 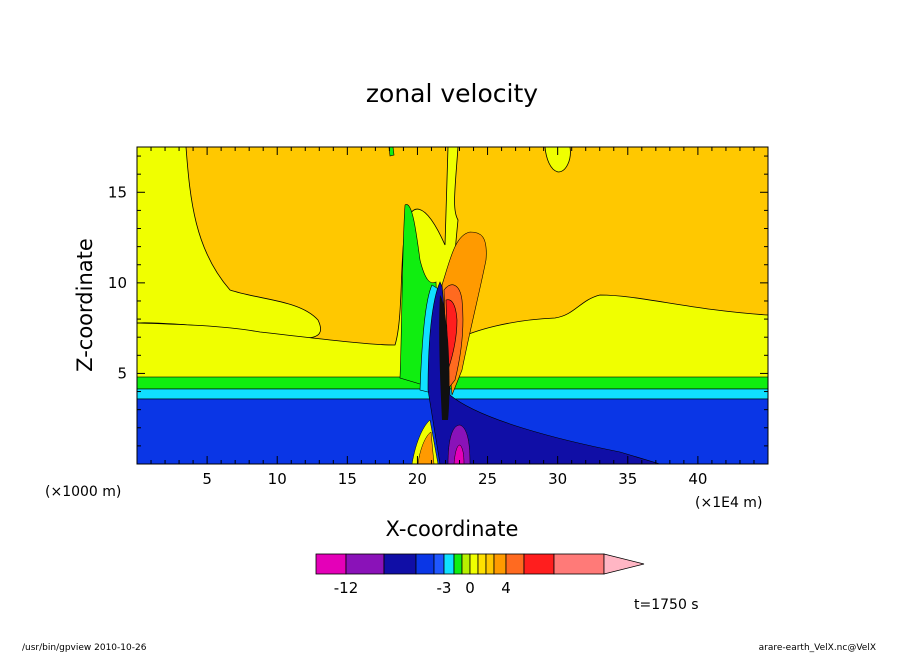 I want to click on colorbar: -12 -3 0 4, so click(x=480, y=575).